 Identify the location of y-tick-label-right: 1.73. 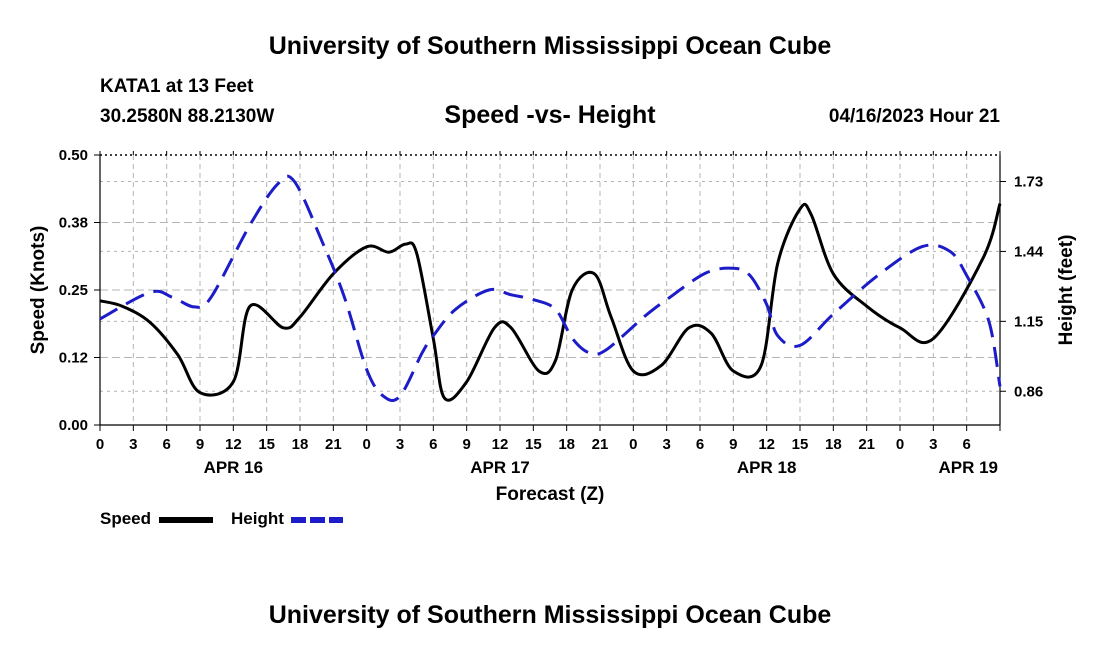
(1028, 182).